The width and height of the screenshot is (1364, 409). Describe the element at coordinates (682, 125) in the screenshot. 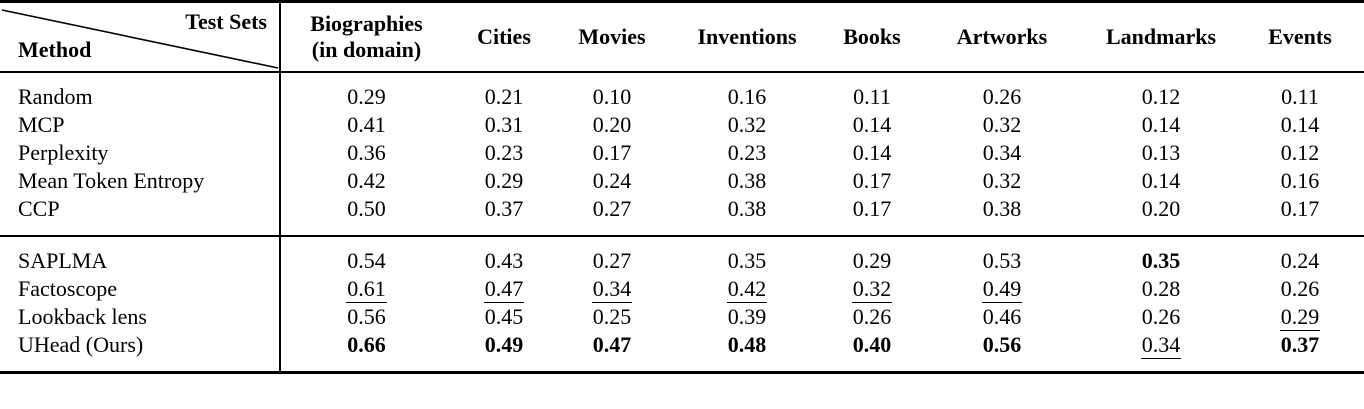

I see `table-row: MCP 0.41 0.31 0.20 0.32 0.14 0.32 0.14 0.14` at that location.